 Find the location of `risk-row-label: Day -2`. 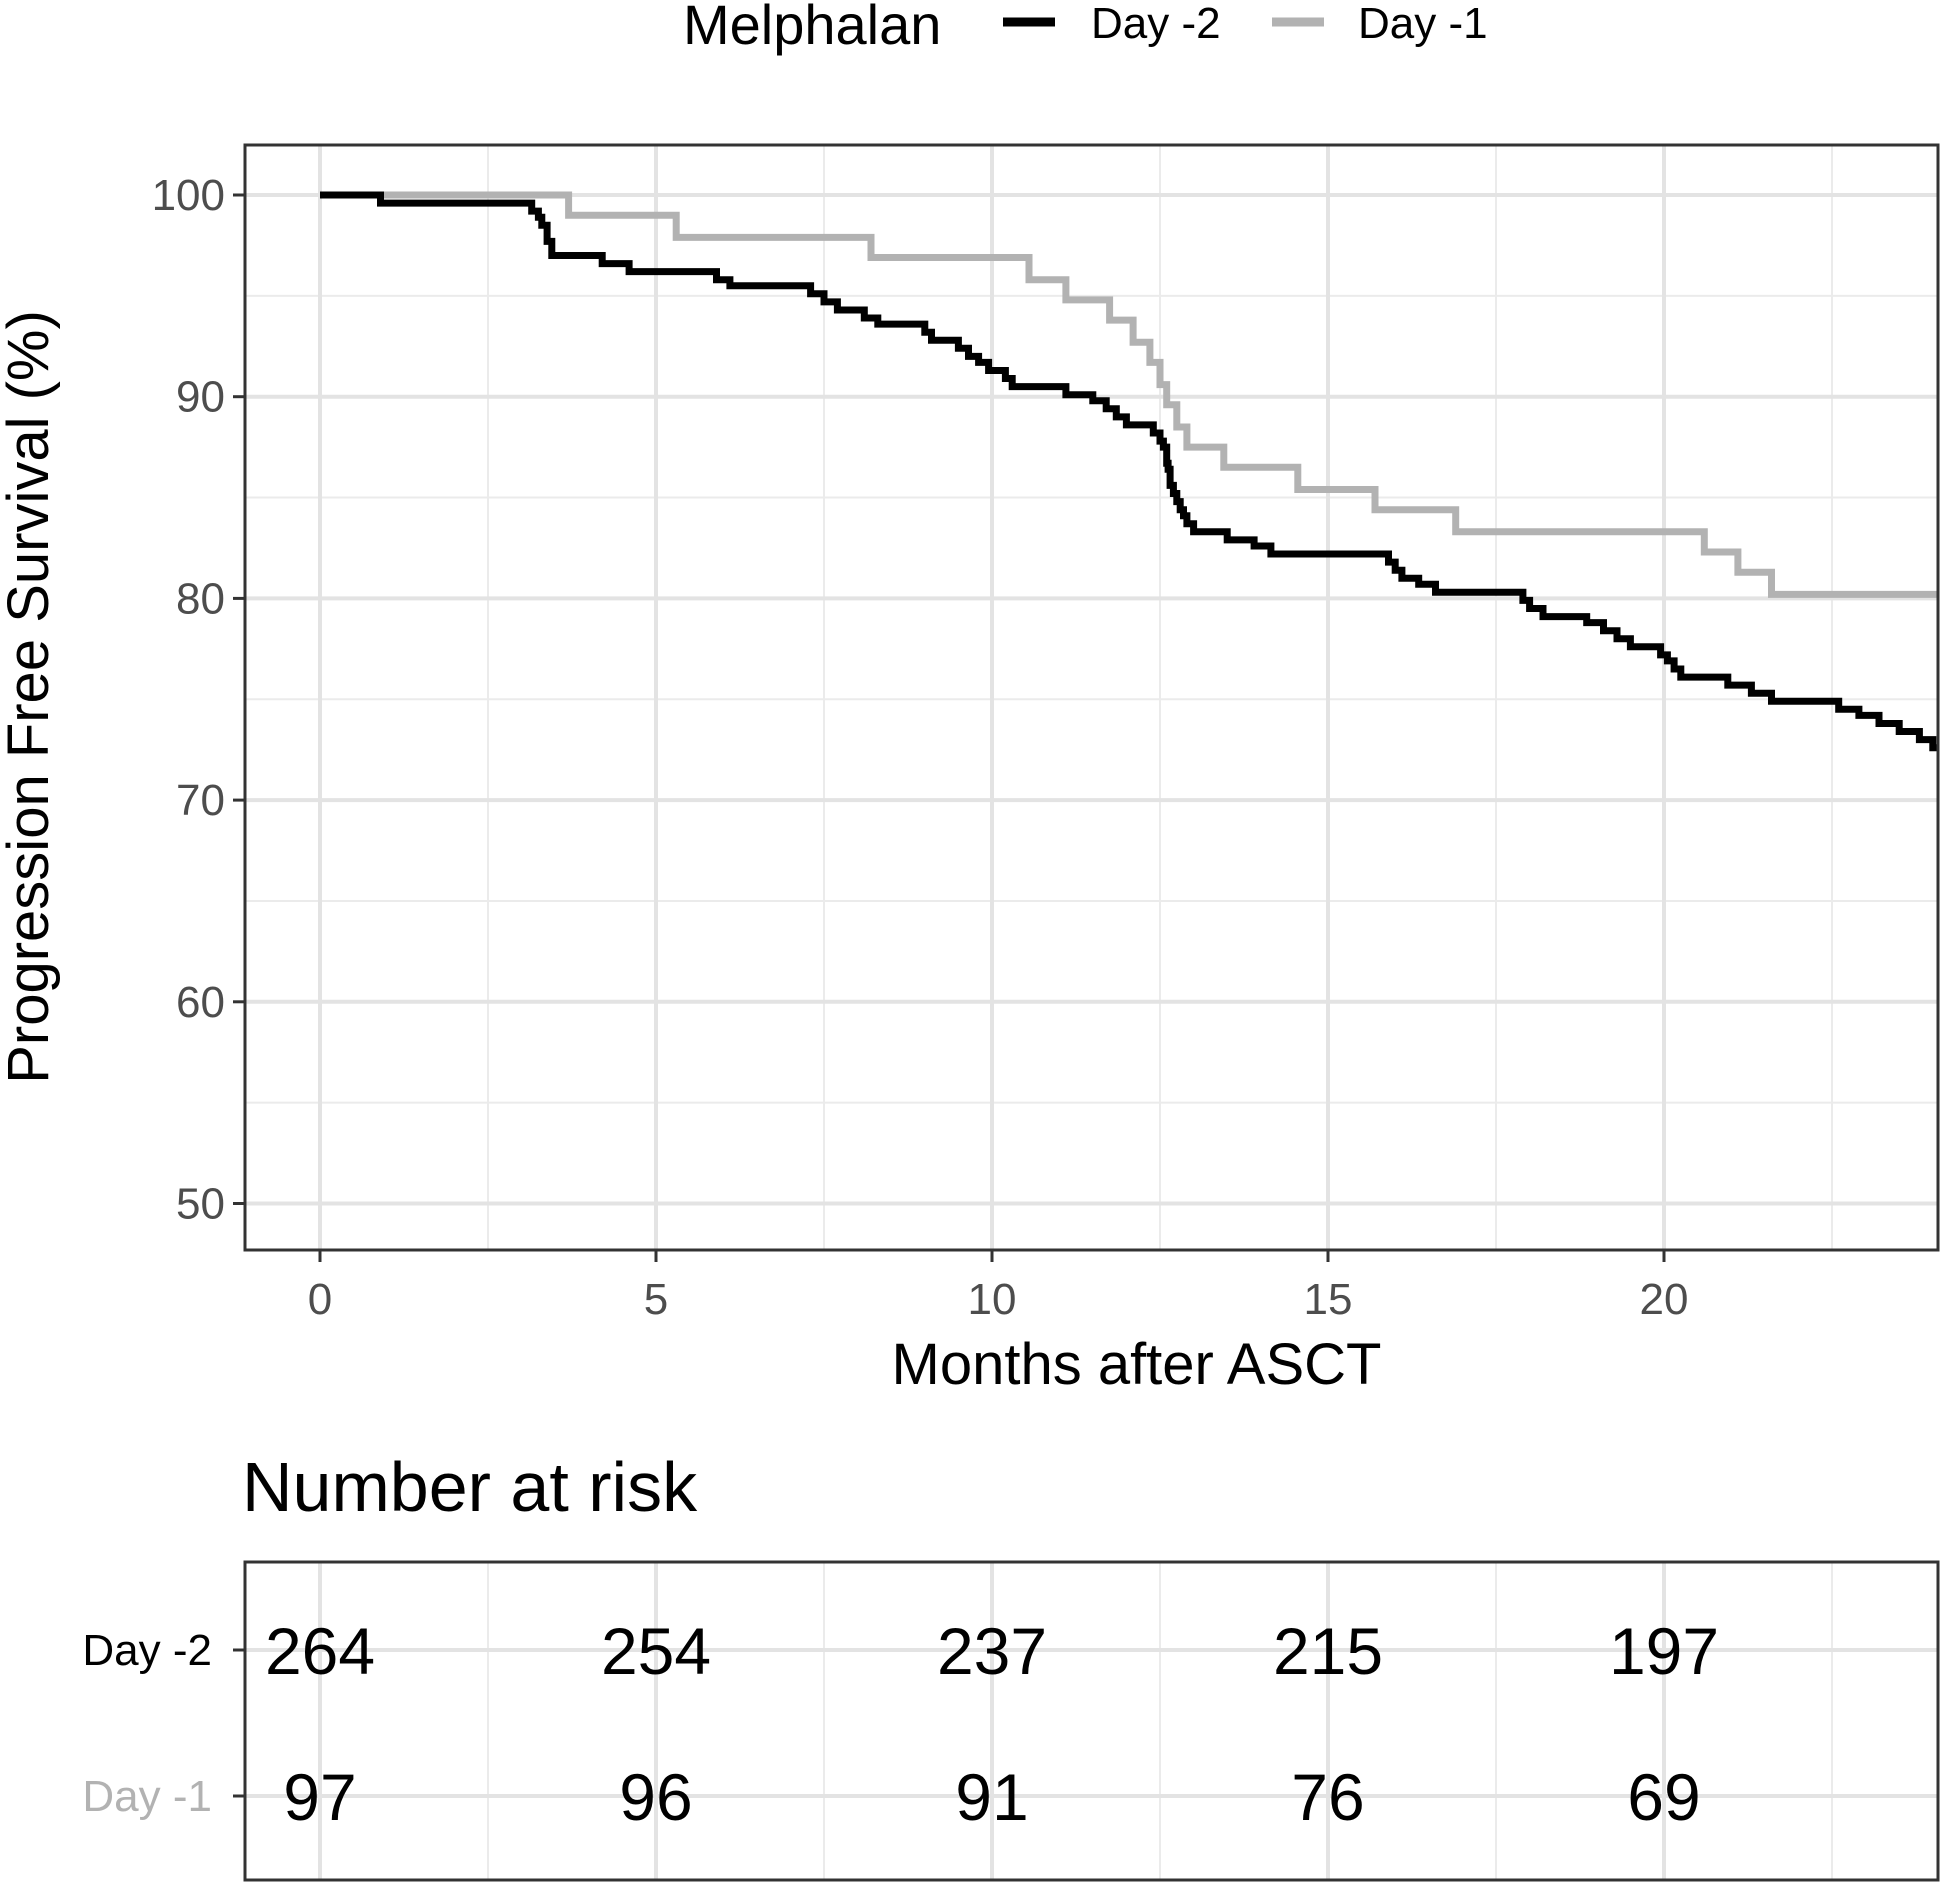

risk-row-label: Day -2 is located at coordinates (147, 1650).